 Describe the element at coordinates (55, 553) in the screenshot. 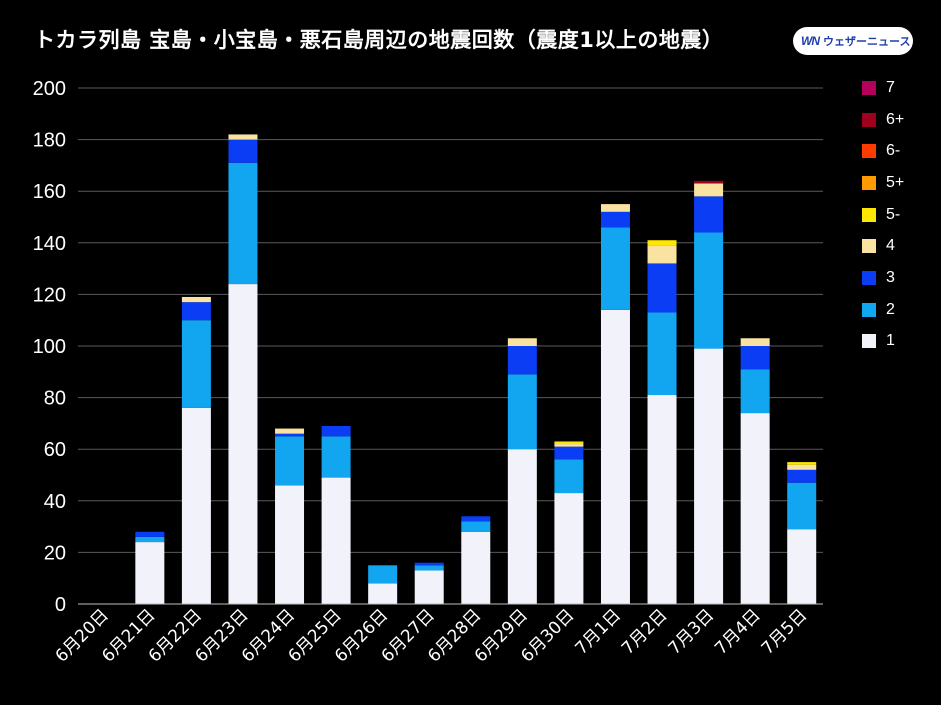

I see `y-tick-label: 20` at that location.